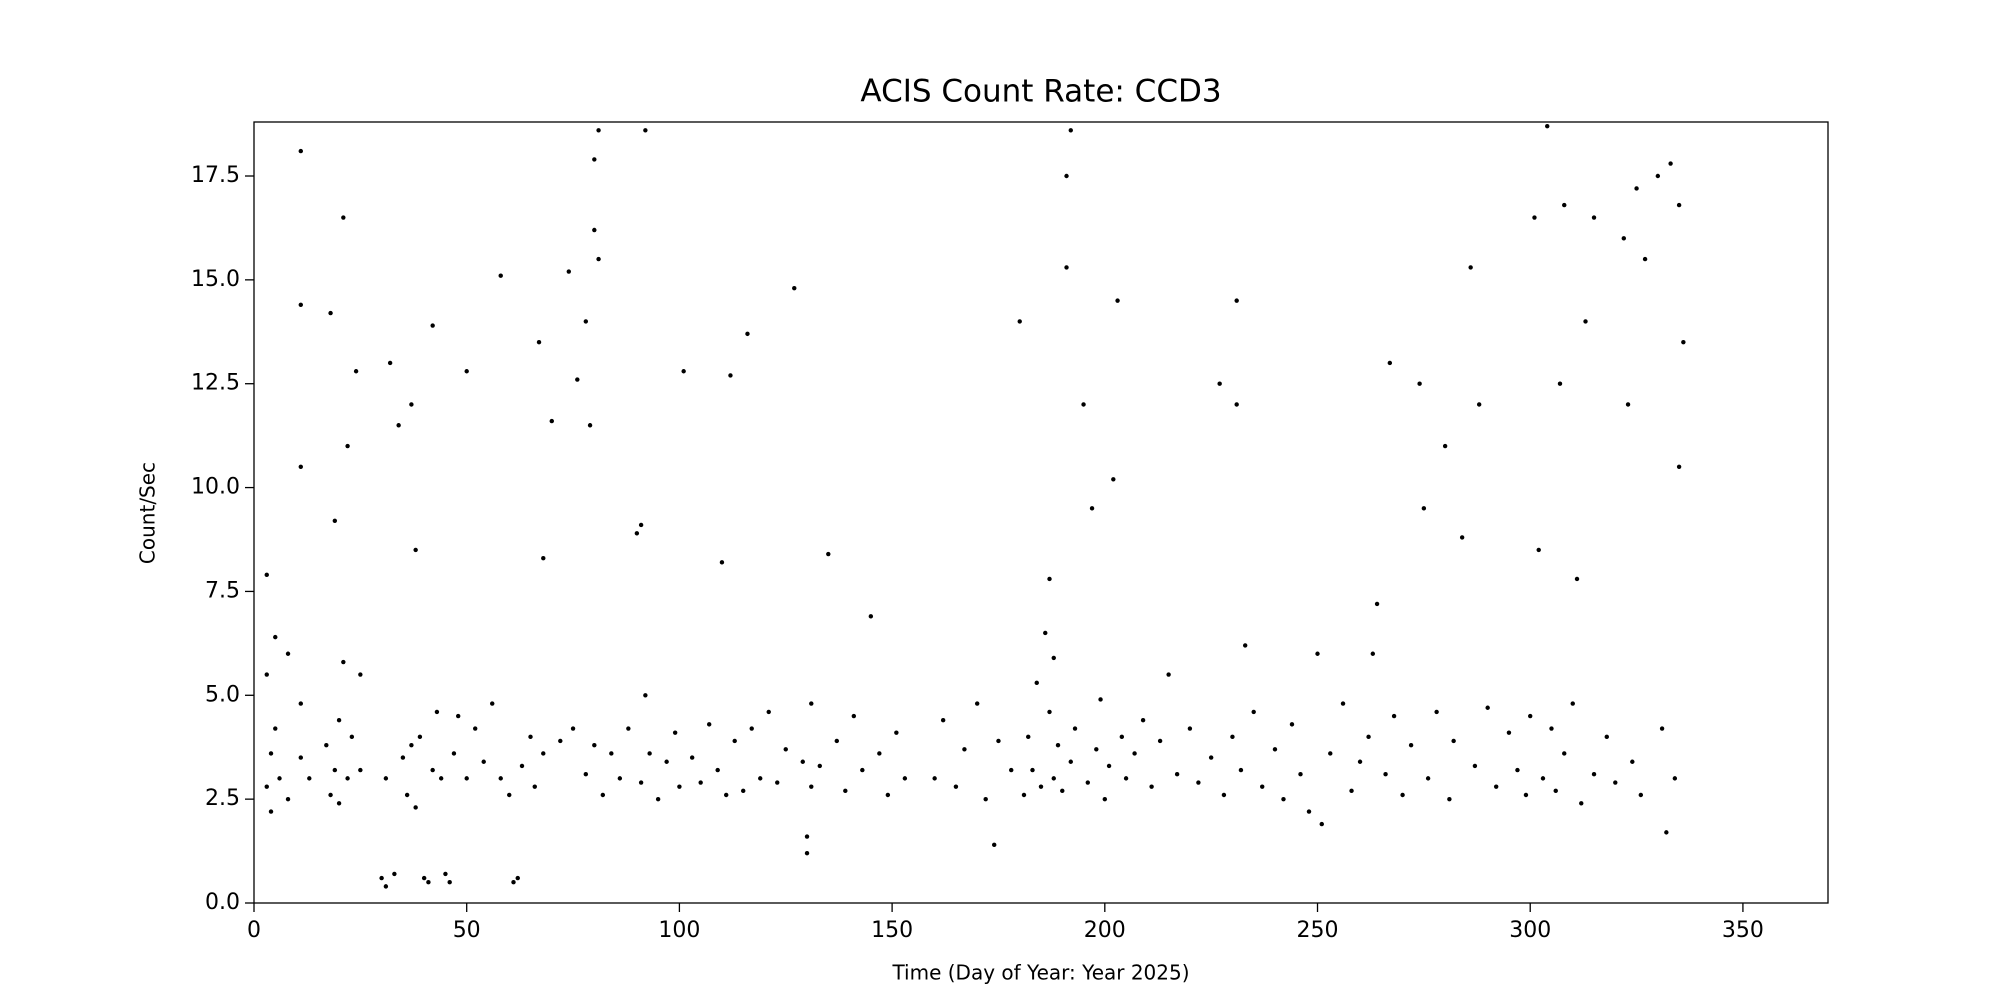 This screenshot has width=2000, height=1000. I want to click on y-tick-label: 5.0, so click(222, 694).